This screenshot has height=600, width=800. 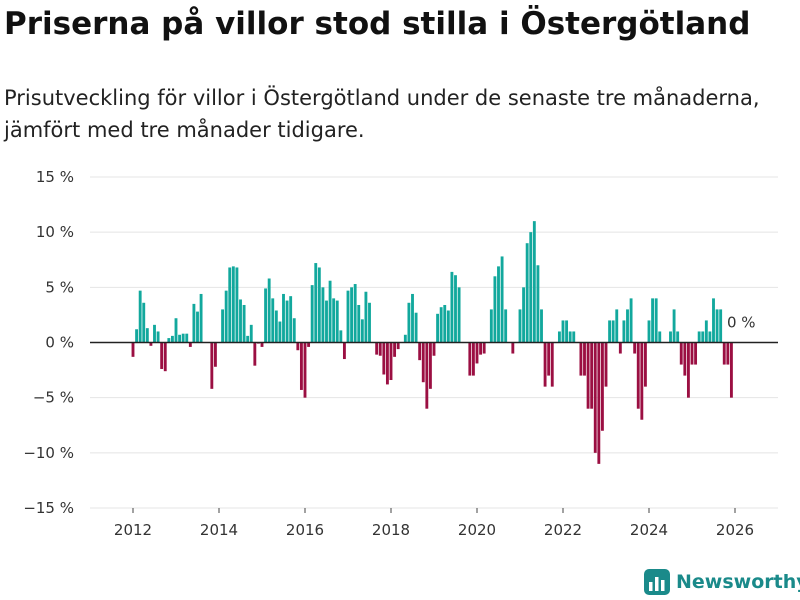 What do you see at coordinates (59, 287) in the screenshot?
I see `y-tick-label: 5 %` at bounding box center [59, 287].